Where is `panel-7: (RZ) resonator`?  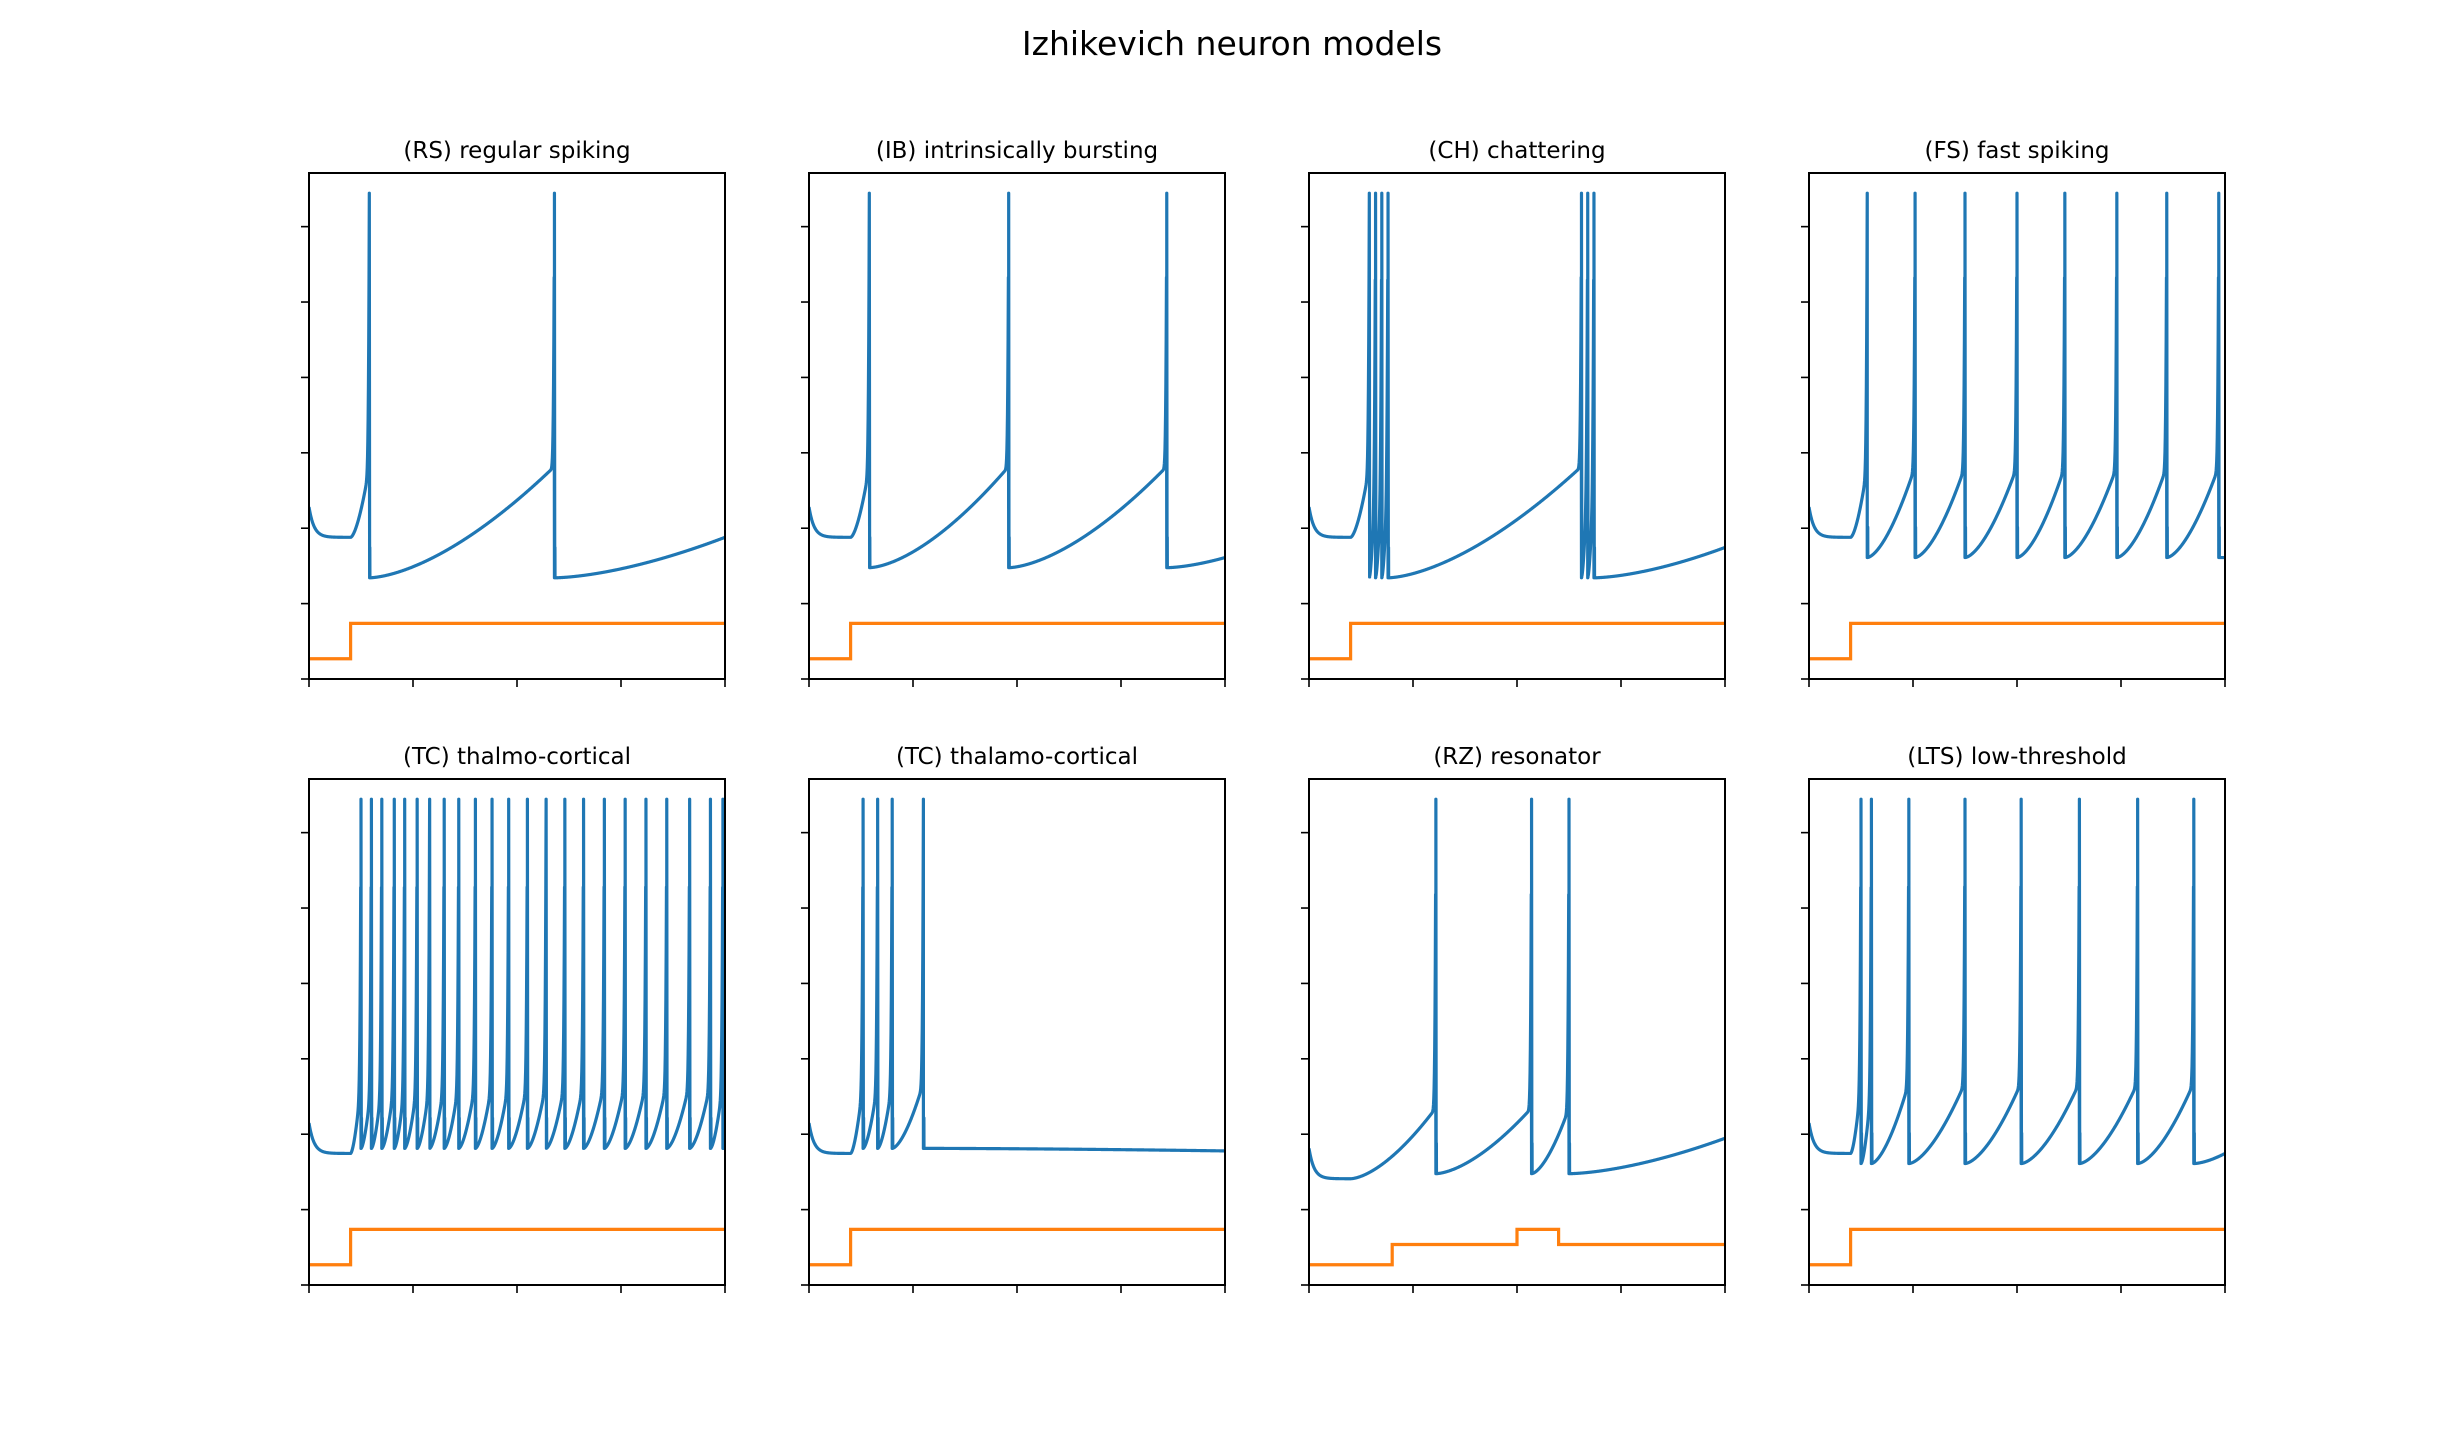
panel-7: (RZ) resonator is located at coordinates (1513, 1018).